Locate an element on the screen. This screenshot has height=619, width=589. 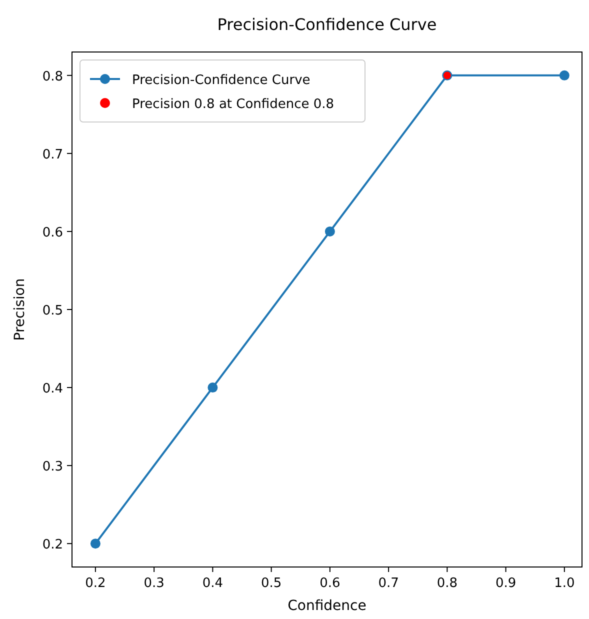
y-tick-label: 0.7 is located at coordinates (52, 154).